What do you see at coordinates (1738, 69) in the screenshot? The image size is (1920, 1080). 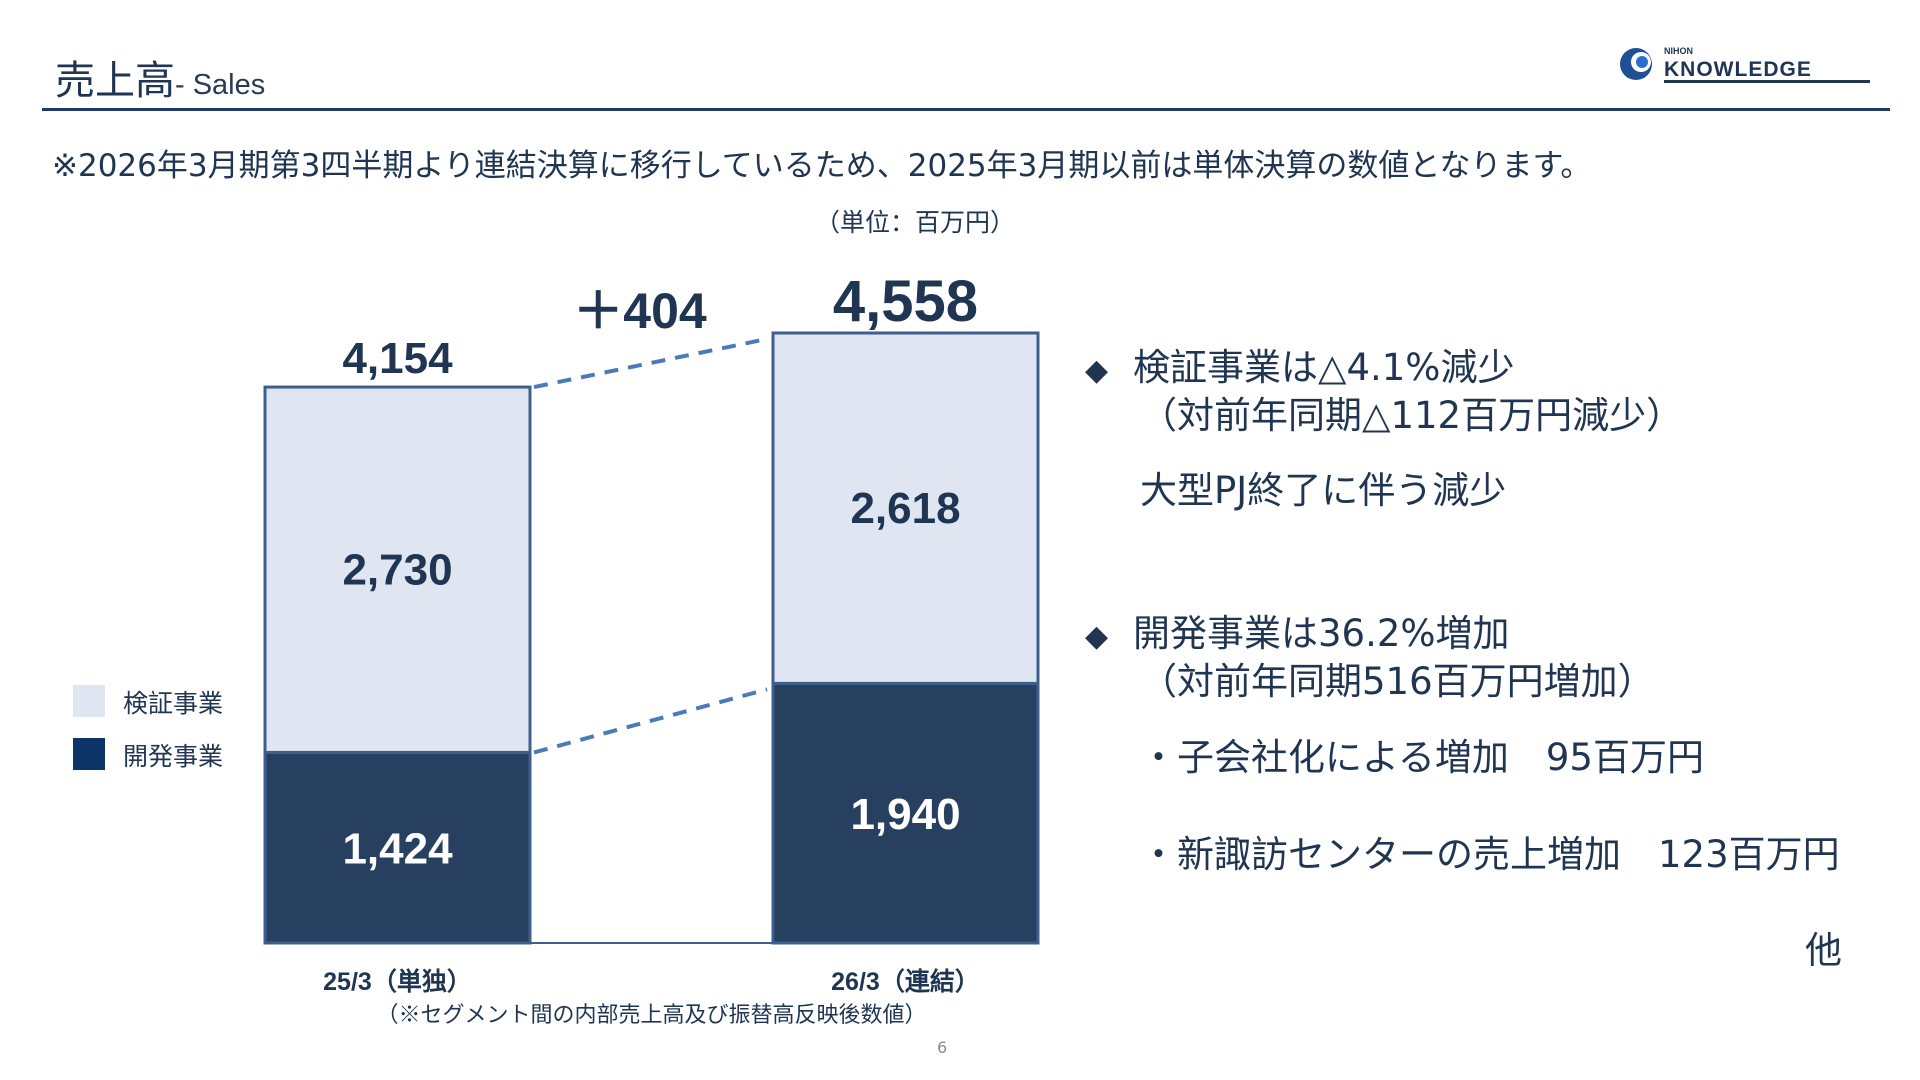 I see `logo-main-text: KNOWLEDGE` at bounding box center [1738, 69].